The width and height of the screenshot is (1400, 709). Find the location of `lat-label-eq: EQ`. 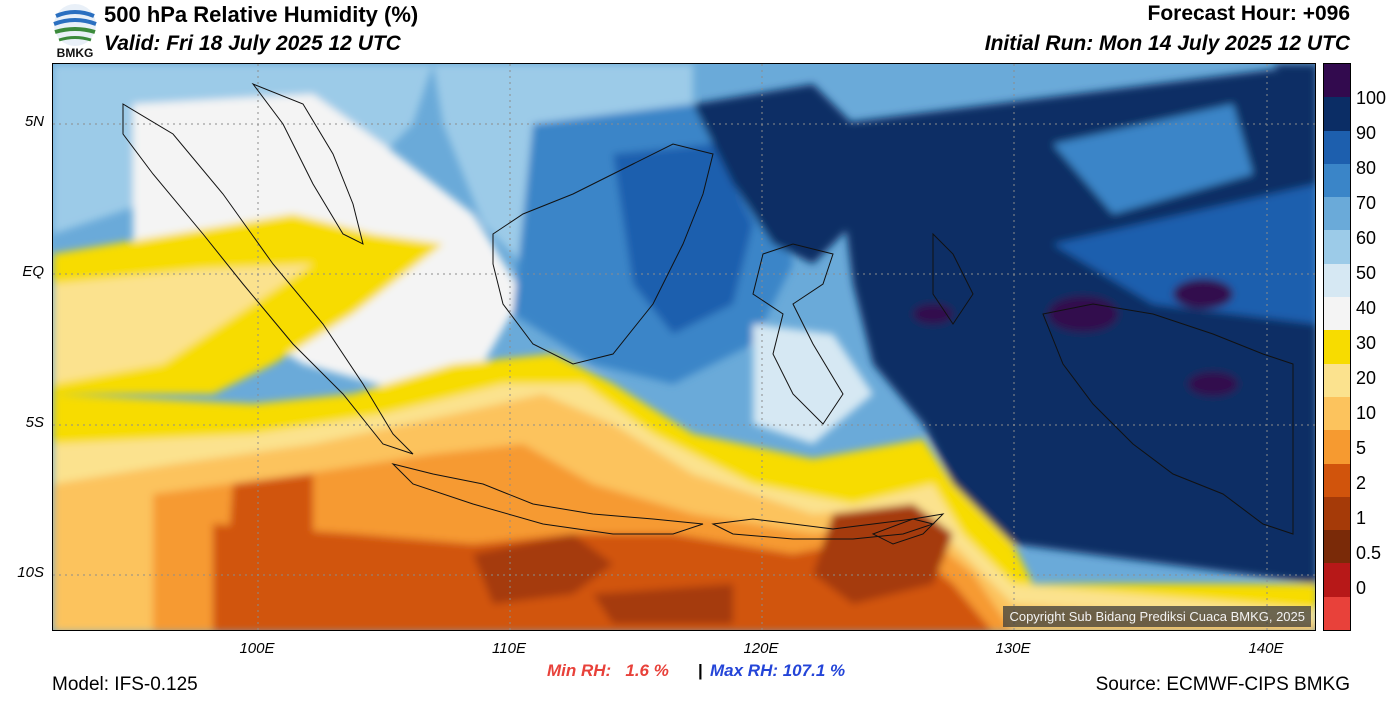

lat-label-eq: EQ is located at coordinates (33, 271).